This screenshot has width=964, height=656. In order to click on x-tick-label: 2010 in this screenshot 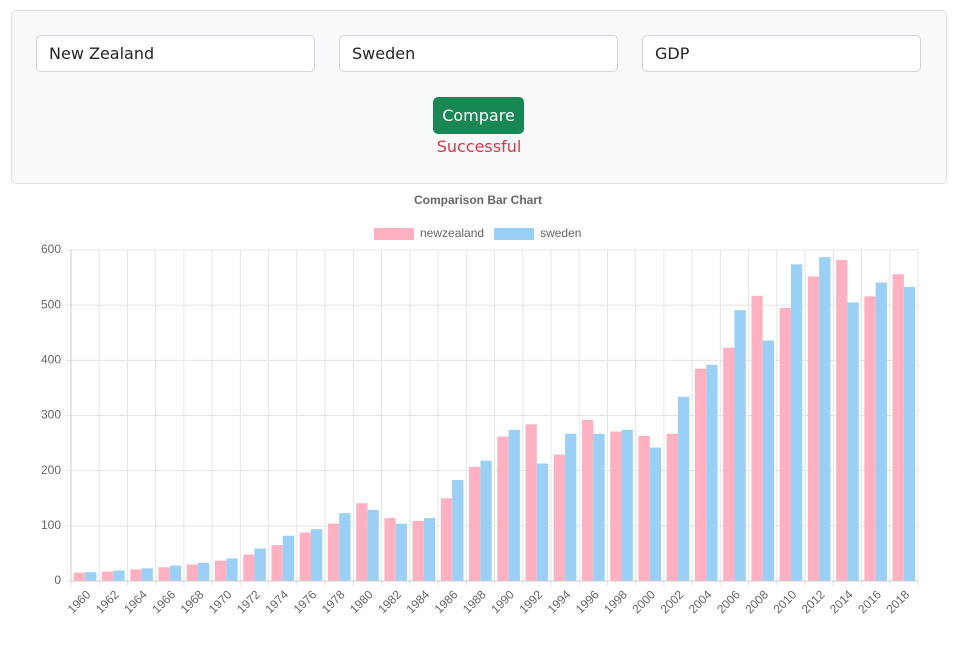, I will do `click(785, 601)`.